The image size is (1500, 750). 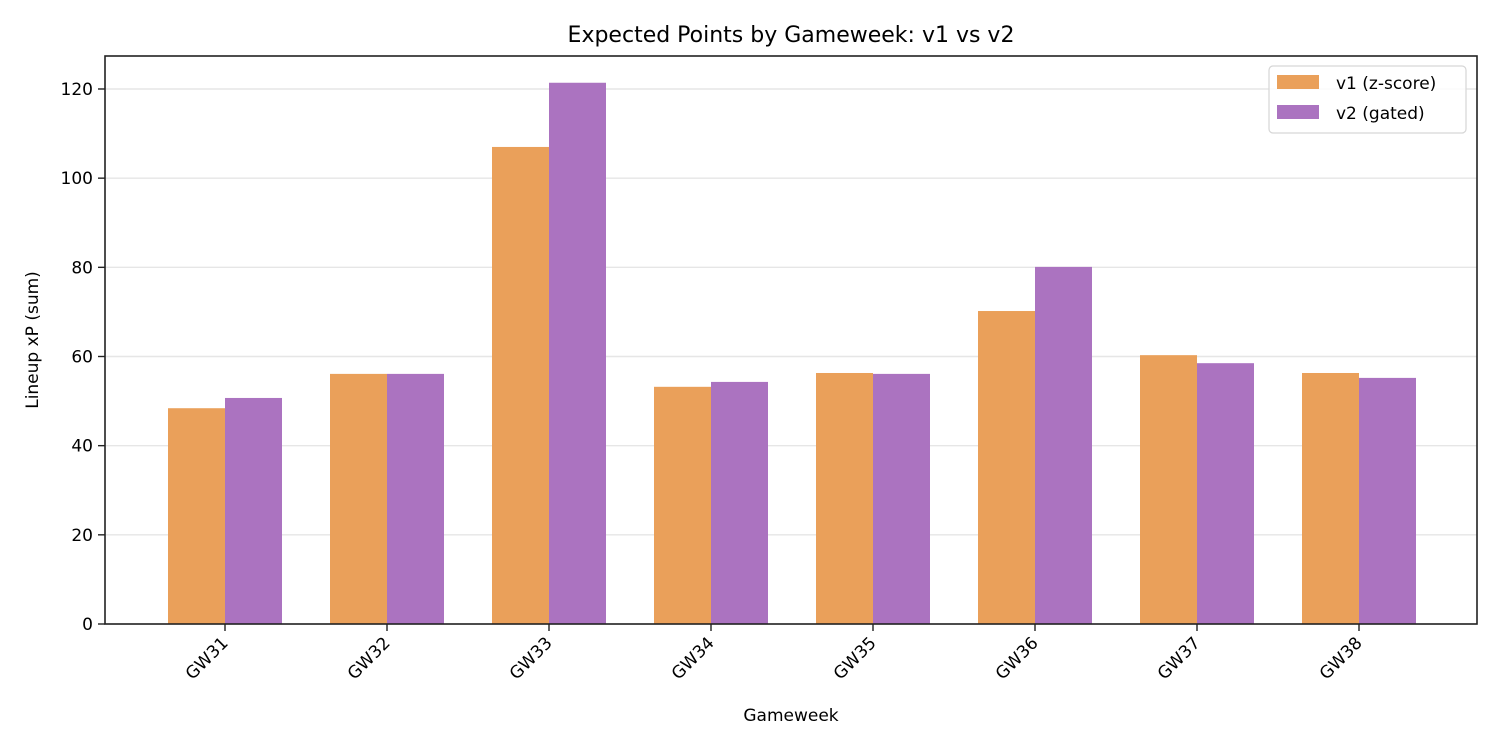 I want to click on legend: v1 (z-score) v2 (gated), so click(x=1367, y=99).